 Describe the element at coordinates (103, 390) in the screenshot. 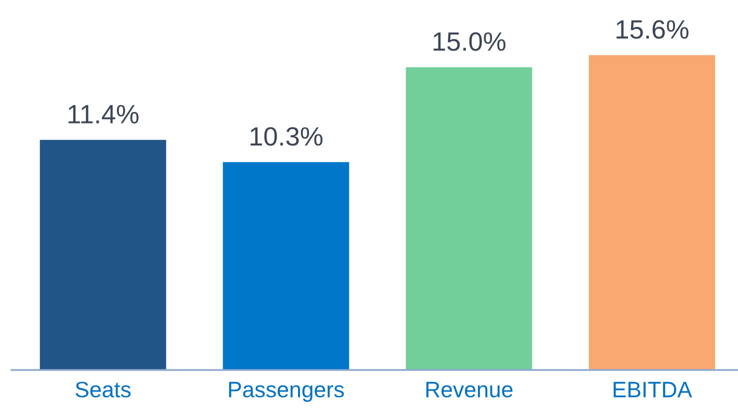

I see `x-tick-label: Seats` at that location.